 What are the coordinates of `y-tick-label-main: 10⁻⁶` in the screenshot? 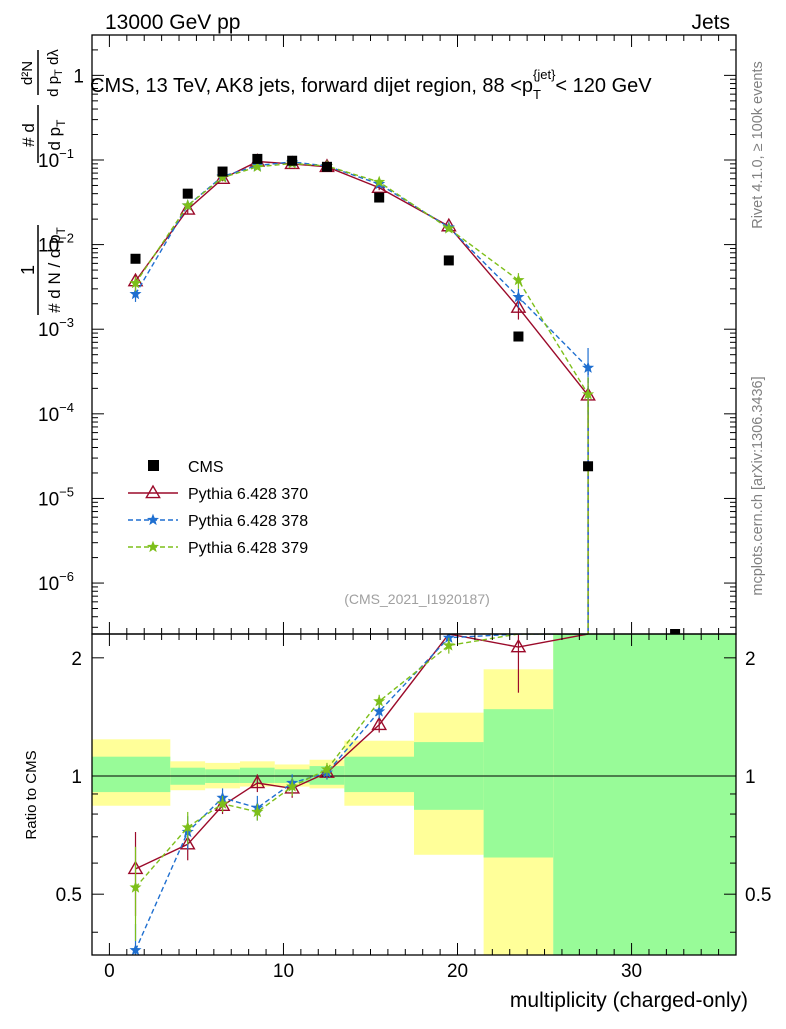 It's located at (56, 582).